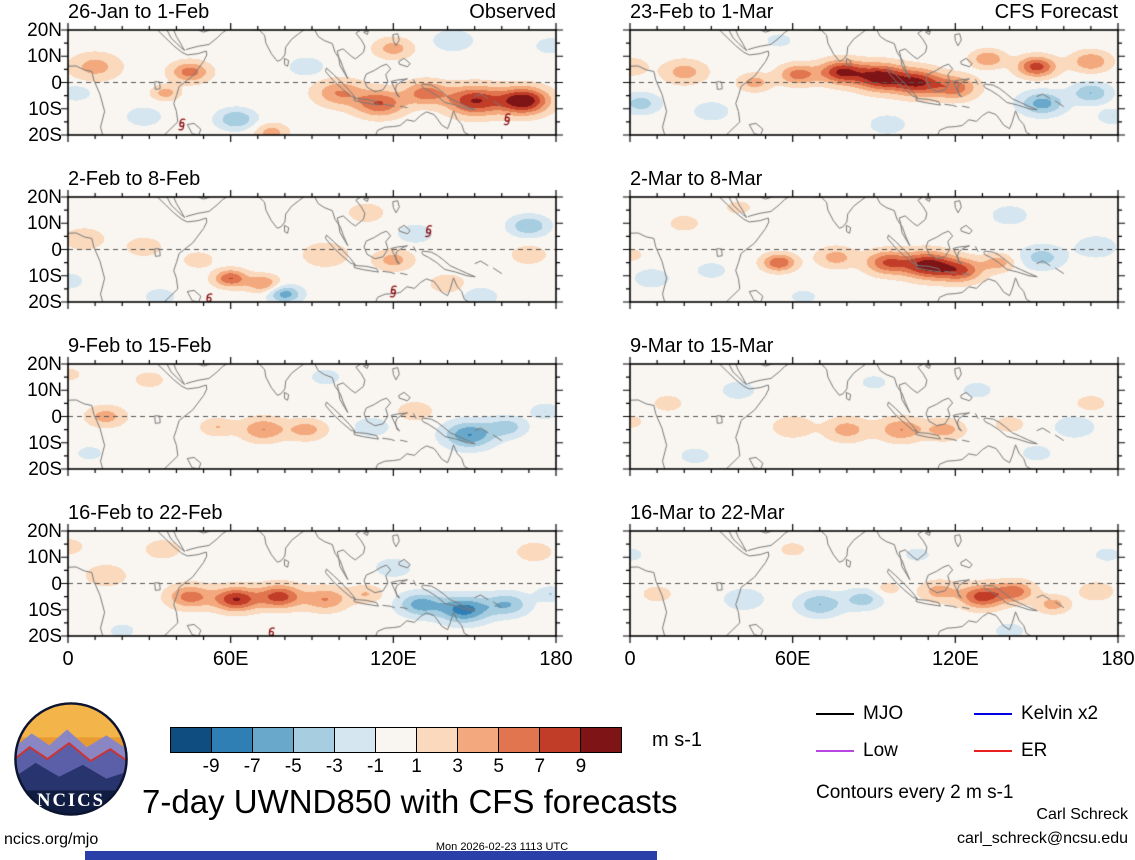  I want to click on legend-line-mjo-icon, so click(835, 714).